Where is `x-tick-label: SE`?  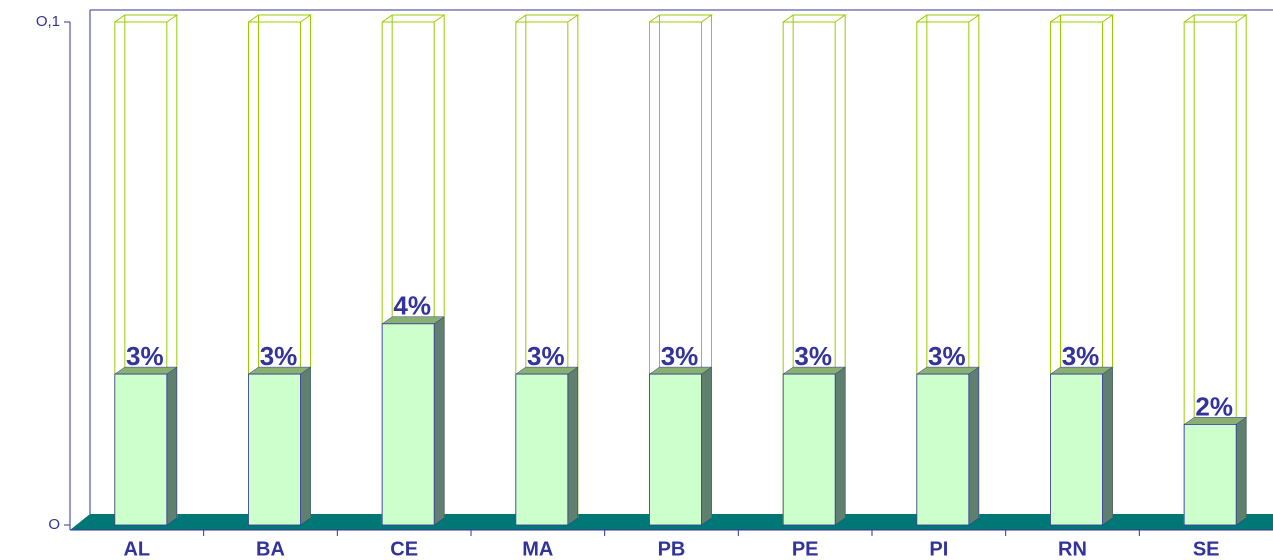 x-tick-label: SE is located at coordinates (1206, 549).